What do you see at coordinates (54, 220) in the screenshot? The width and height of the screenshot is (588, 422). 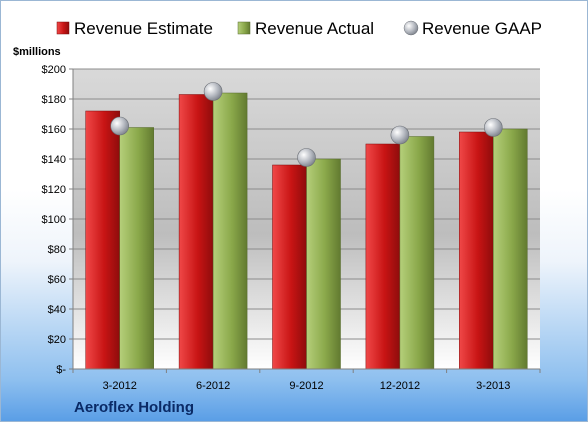 I see `y-tick-label: $100` at bounding box center [54, 220].